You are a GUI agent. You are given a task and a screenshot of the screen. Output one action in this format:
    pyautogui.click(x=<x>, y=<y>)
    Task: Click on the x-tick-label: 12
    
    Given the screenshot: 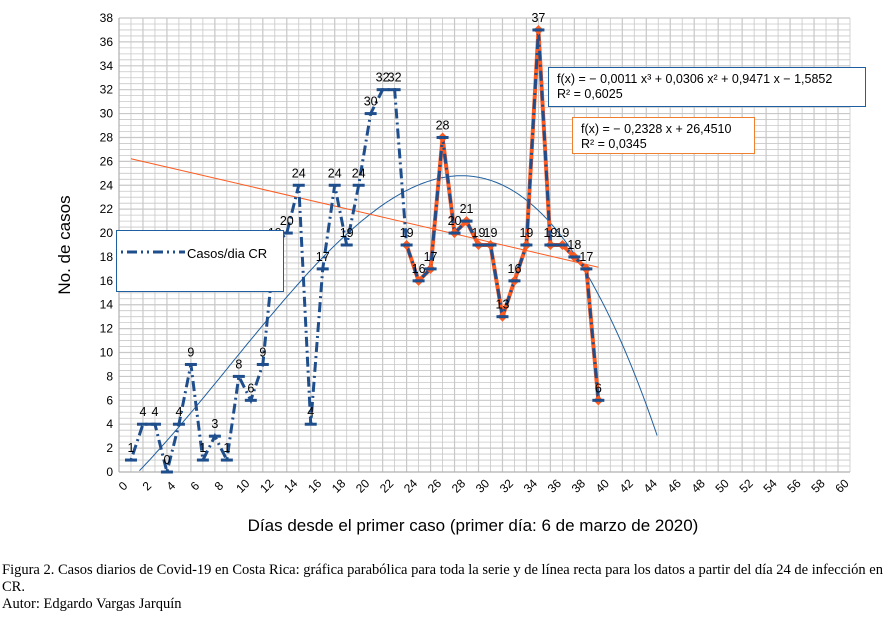 What is the action you would take?
    pyautogui.click(x=267, y=486)
    